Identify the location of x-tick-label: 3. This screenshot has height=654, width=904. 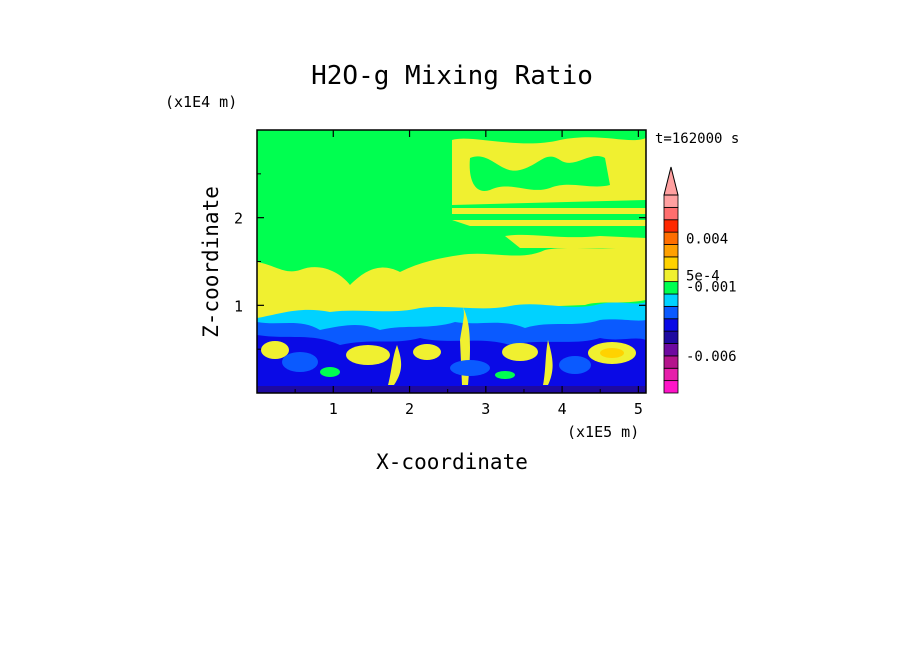
(485, 409).